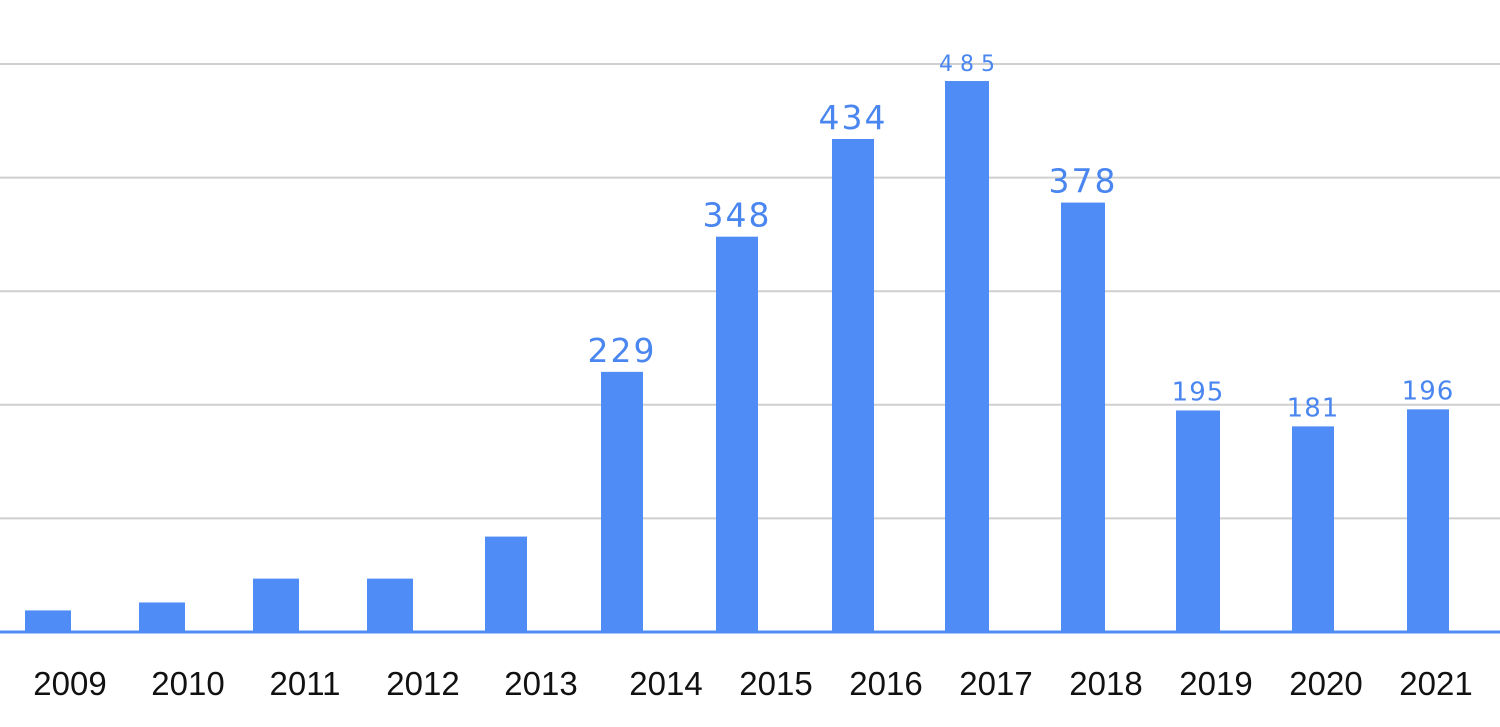  Describe the element at coordinates (187, 683) in the screenshot. I see `x-tick-label-2010: 2010` at that location.